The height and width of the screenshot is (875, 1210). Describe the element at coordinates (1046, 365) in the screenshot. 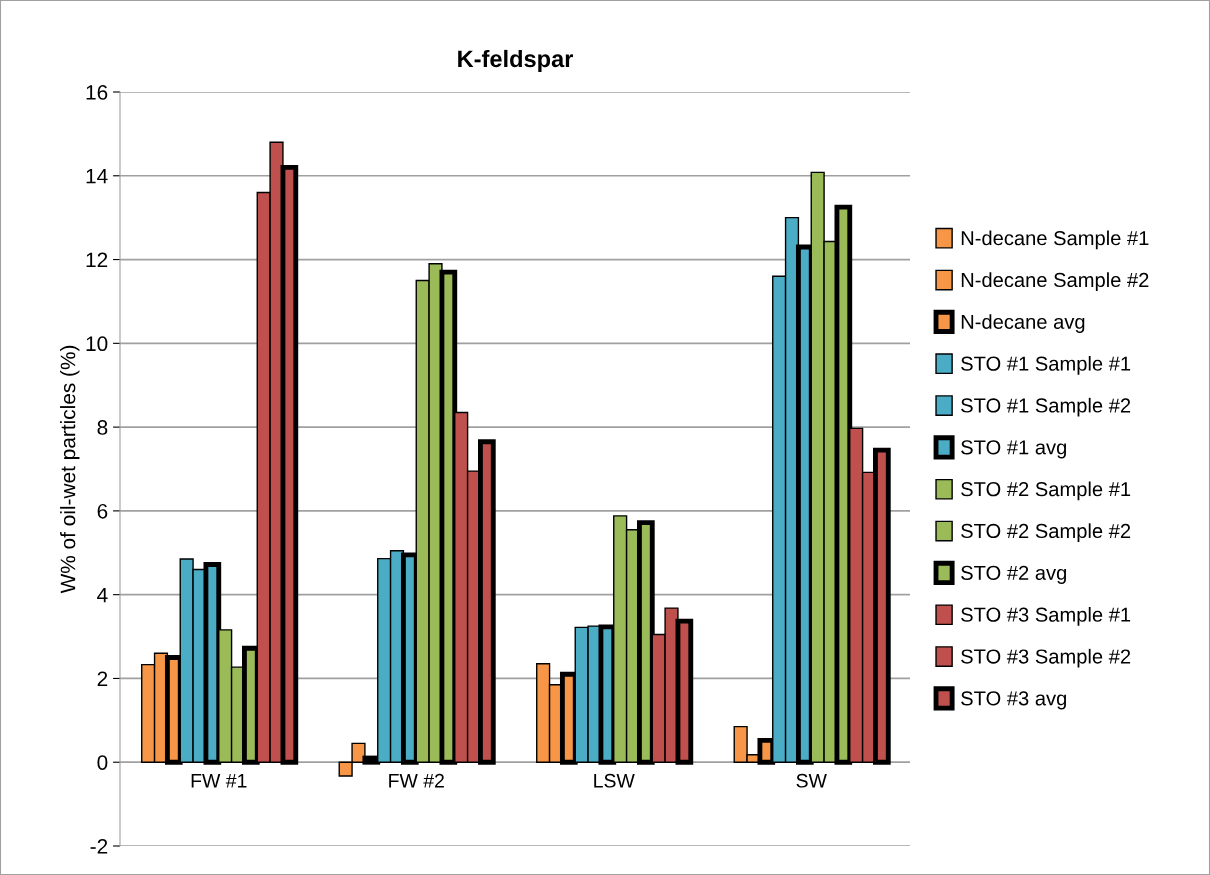

I see `legend-label: STO #1 Sample #1` at that location.